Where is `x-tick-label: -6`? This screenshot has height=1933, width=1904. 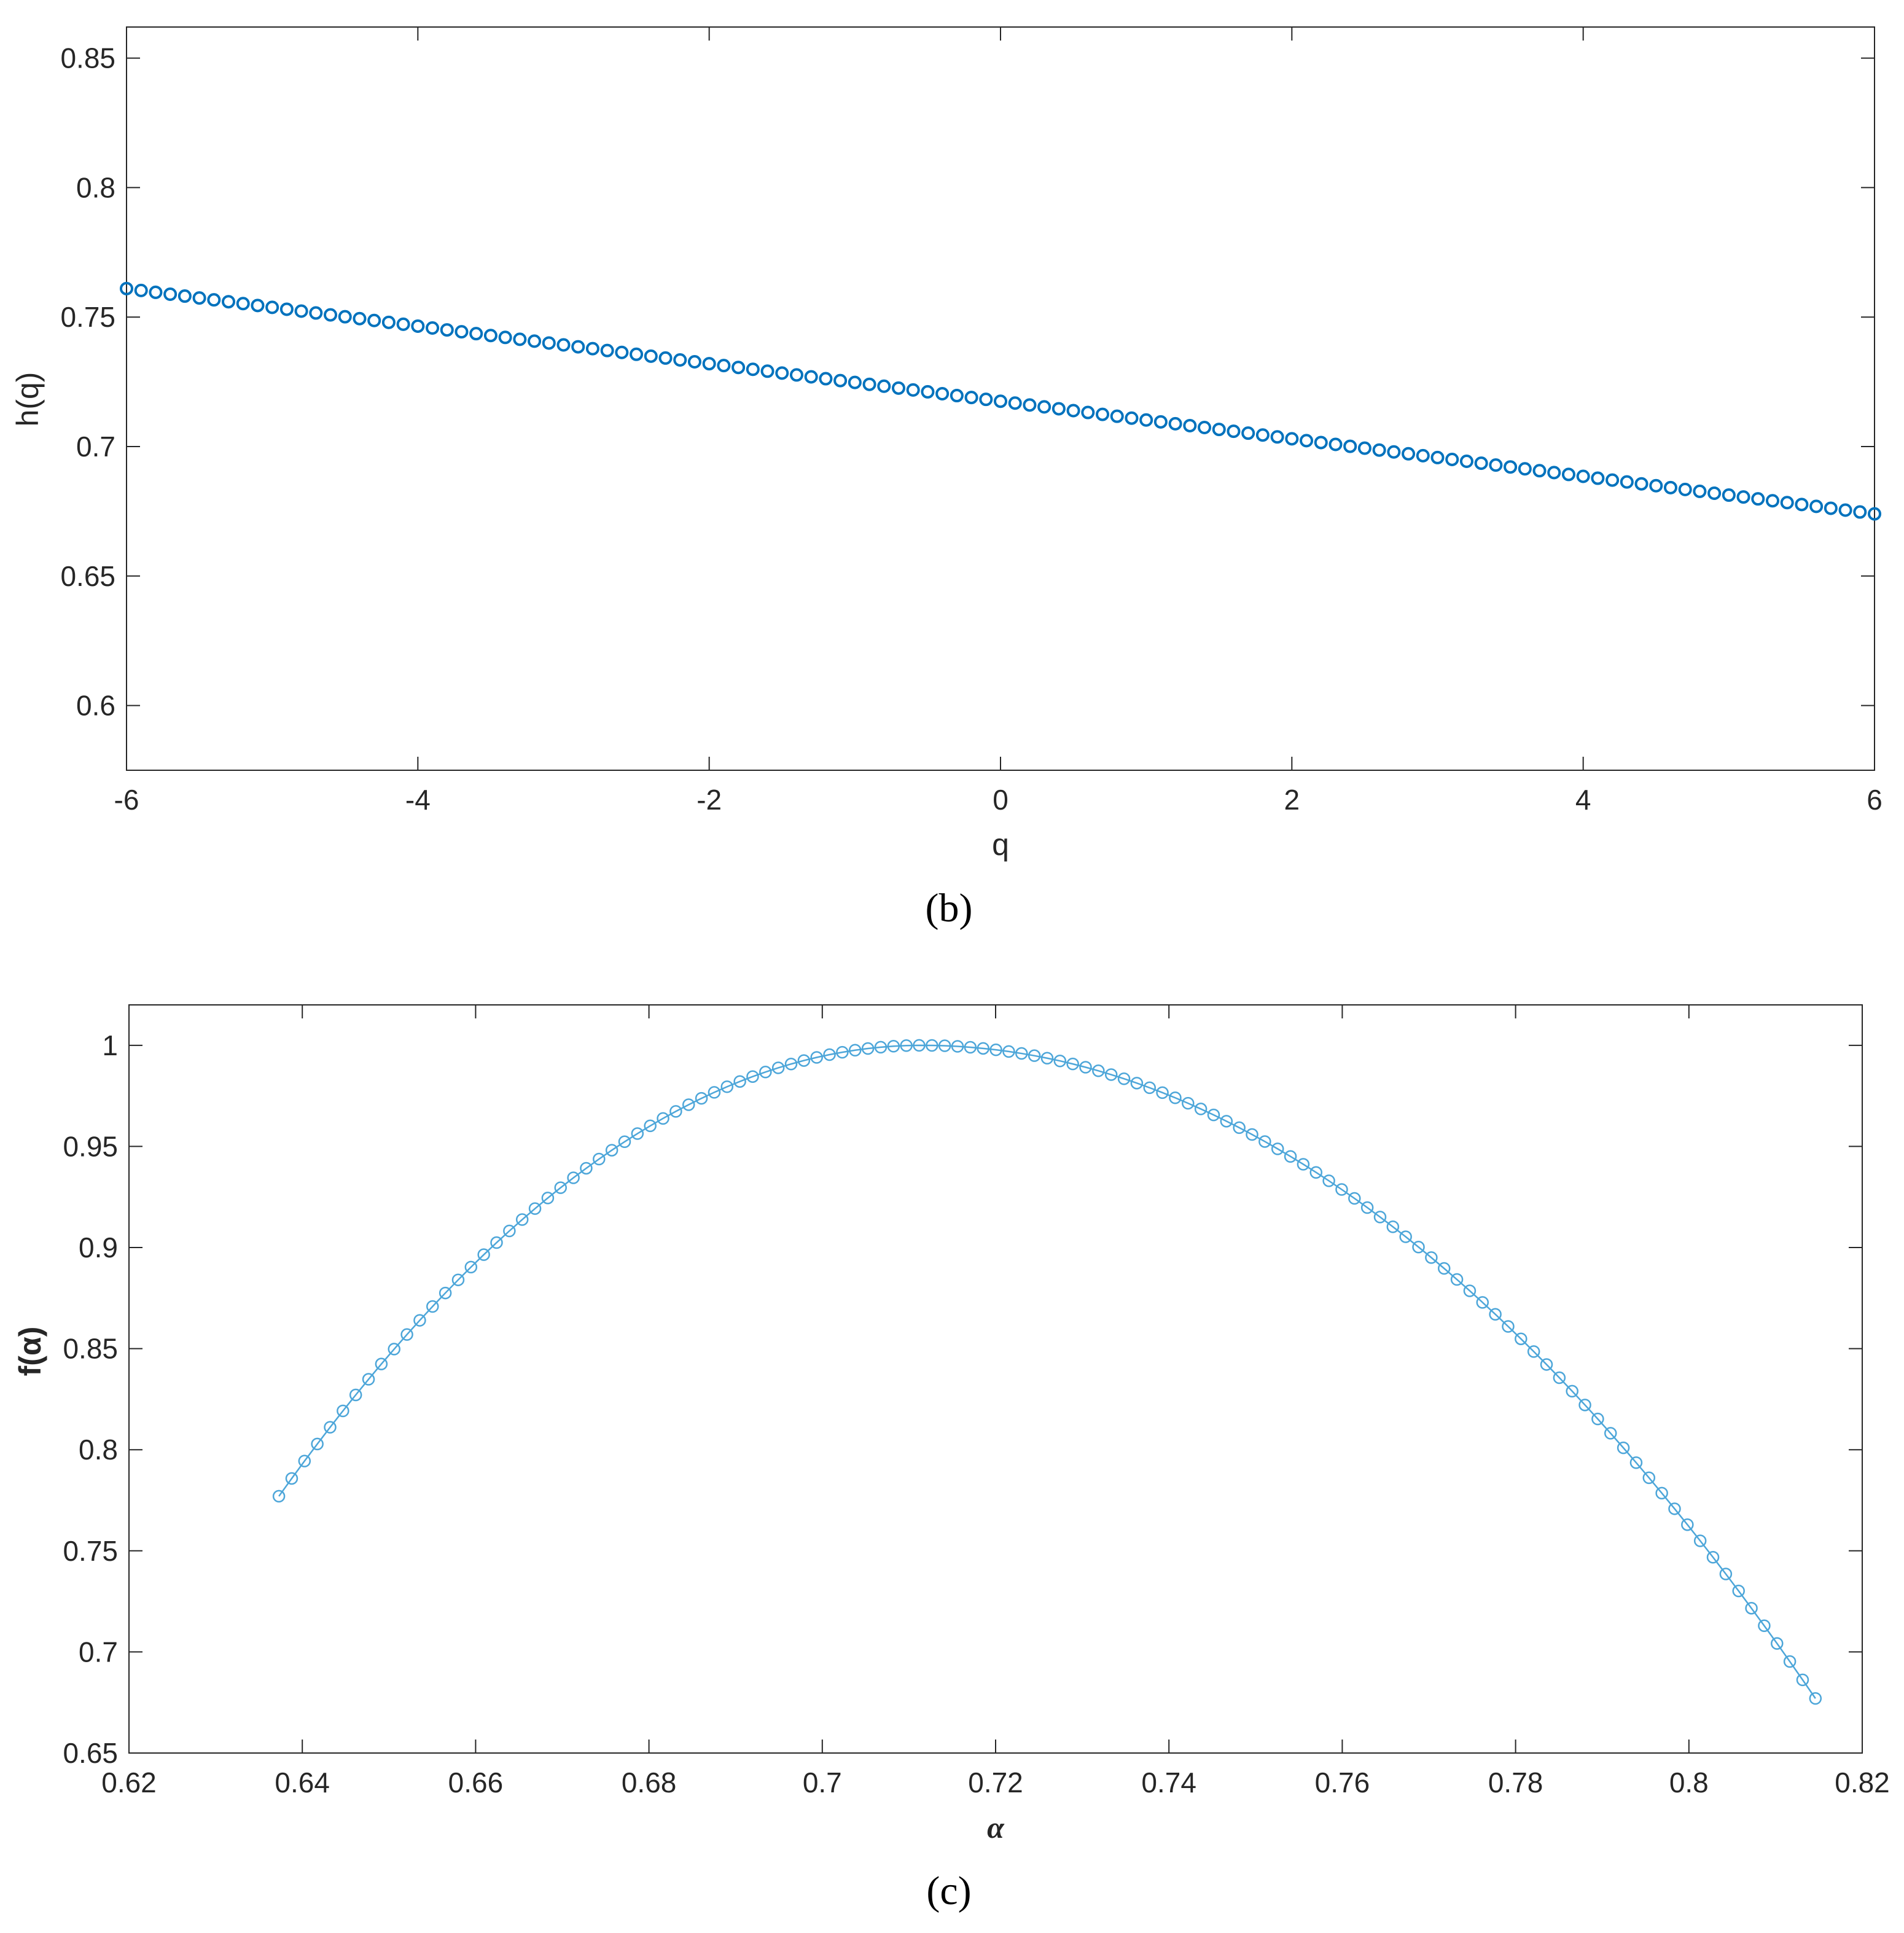
x-tick-label: -6 is located at coordinates (126, 800).